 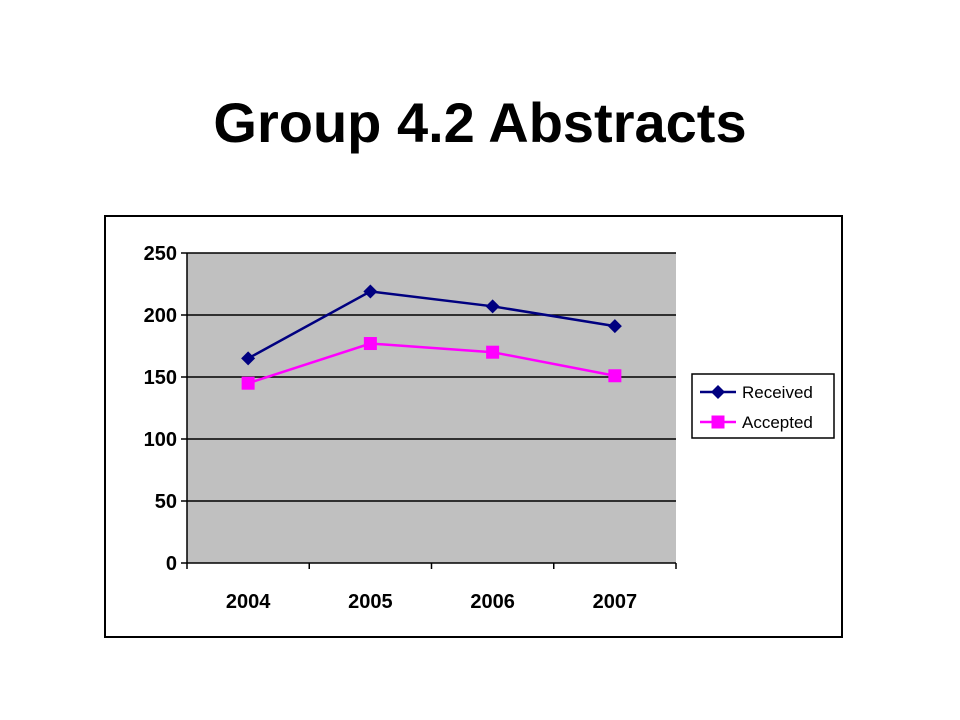 I want to click on point-received-2004, so click(x=248, y=358).